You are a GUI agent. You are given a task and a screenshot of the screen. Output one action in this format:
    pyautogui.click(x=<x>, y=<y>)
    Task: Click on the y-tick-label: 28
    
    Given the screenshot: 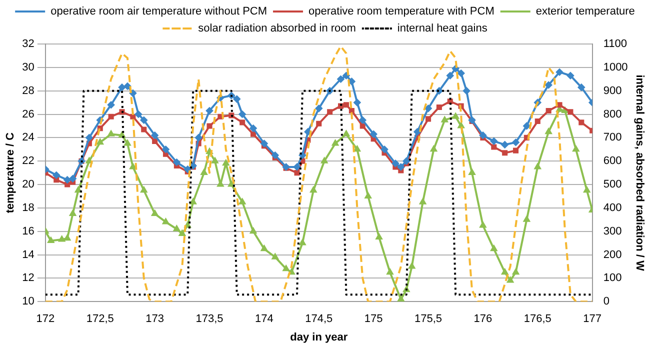 What is the action you would take?
    pyautogui.click(x=28, y=90)
    